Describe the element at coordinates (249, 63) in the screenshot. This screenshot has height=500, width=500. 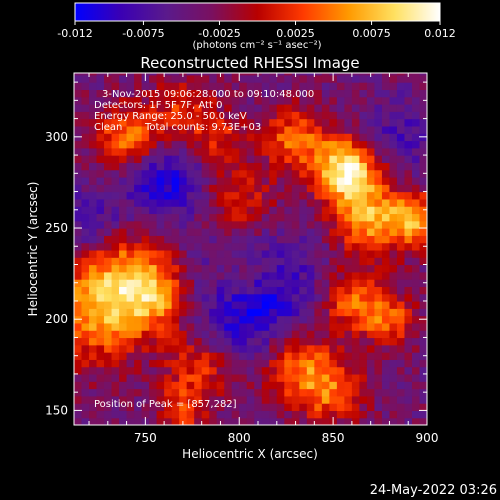
I see `chart-title: Reconstructed RHESSI Image` at that location.